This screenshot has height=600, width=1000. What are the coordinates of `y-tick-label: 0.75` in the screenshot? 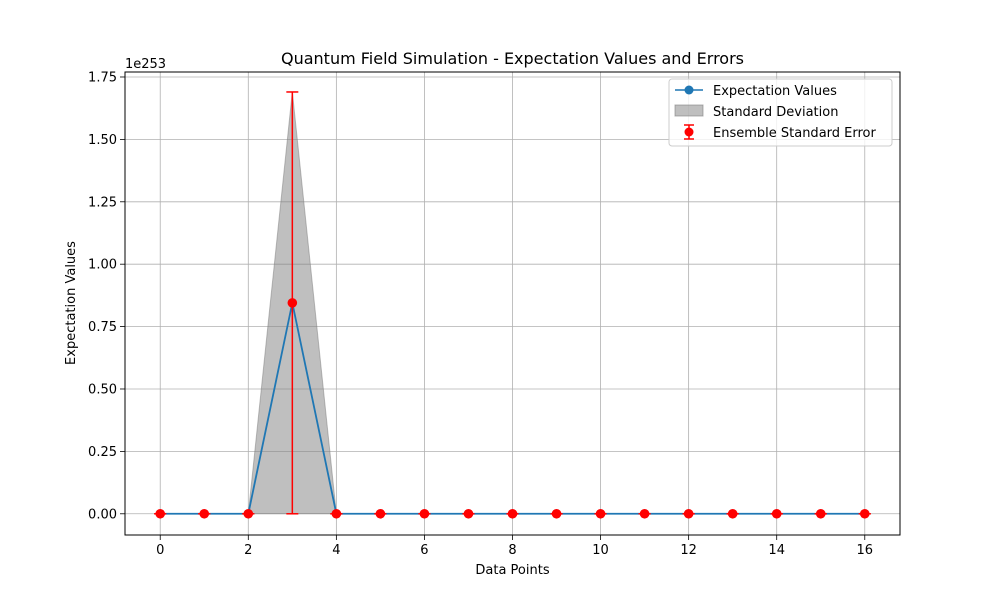 It's located at (102, 327).